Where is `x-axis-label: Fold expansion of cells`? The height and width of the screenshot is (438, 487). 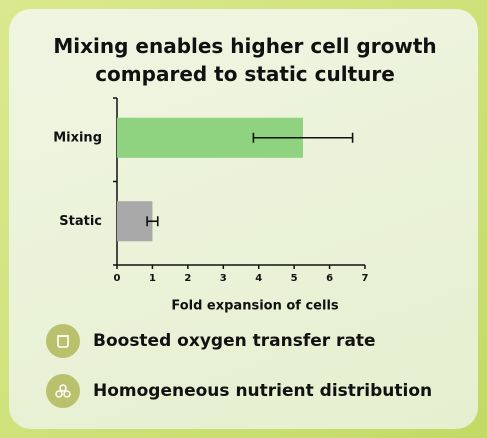 x-axis-label: Fold expansion of cells is located at coordinates (255, 306).